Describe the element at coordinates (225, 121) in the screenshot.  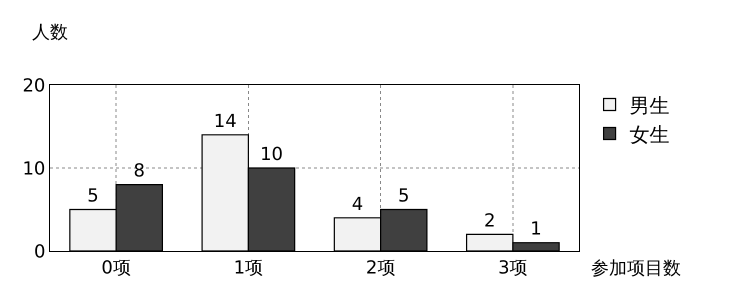
I see `data-label: 14` at that location.